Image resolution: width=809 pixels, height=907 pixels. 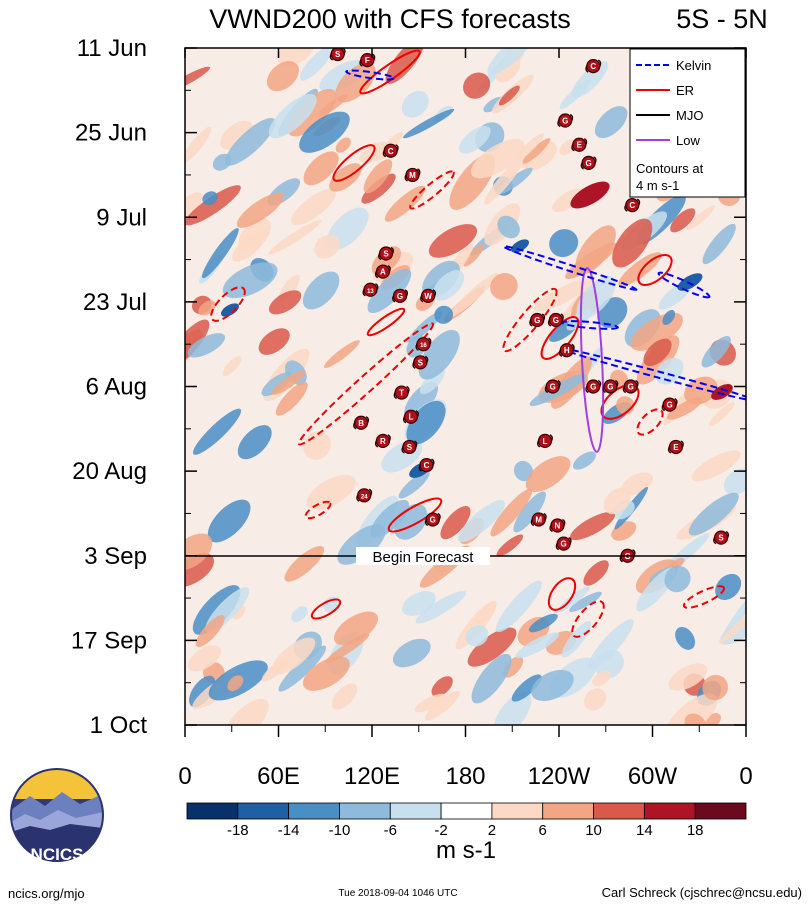 I want to click on begin-forecast-line: Begin Forecast, so click(x=465, y=556).